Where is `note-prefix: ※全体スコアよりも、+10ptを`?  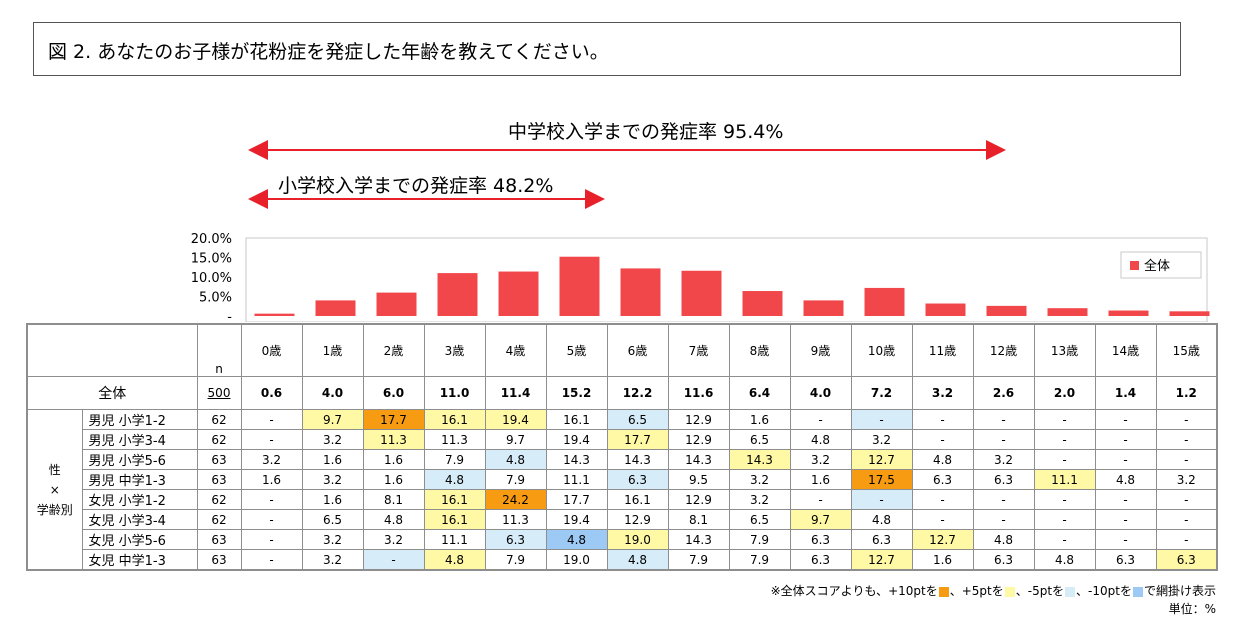
note-prefix: ※全体スコアよりも、+10ptを is located at coordinates (854, 591).